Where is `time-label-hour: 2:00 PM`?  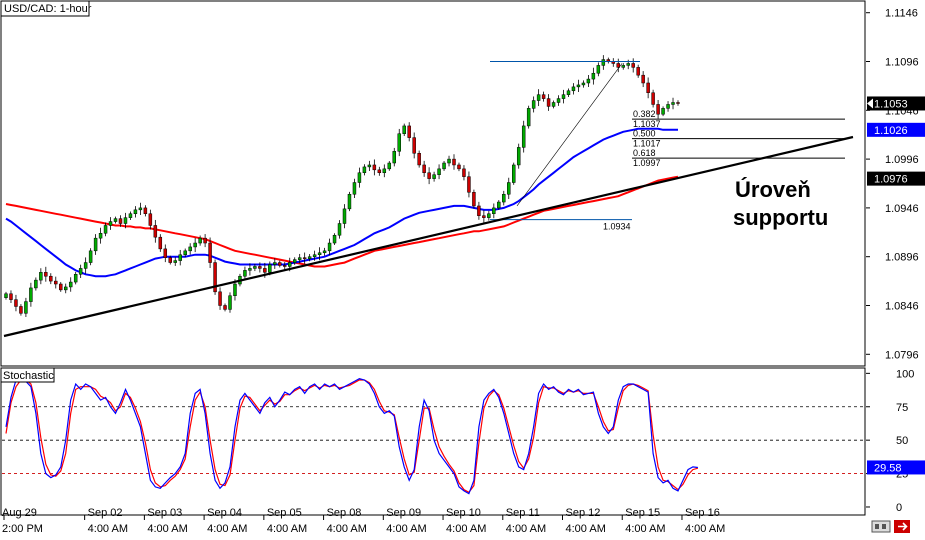 time-label-hour: 2:00 PM is located at coordinates (22, 529).